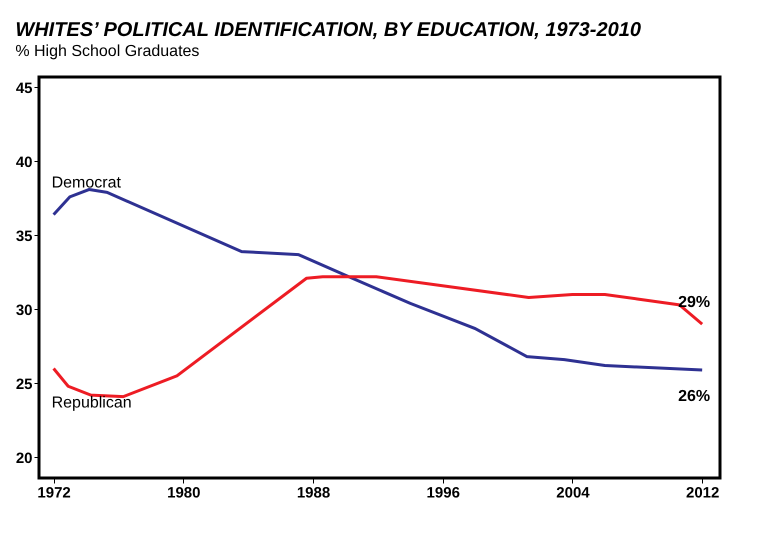  I want to click on series-label: Democrat, so click(87, 183).